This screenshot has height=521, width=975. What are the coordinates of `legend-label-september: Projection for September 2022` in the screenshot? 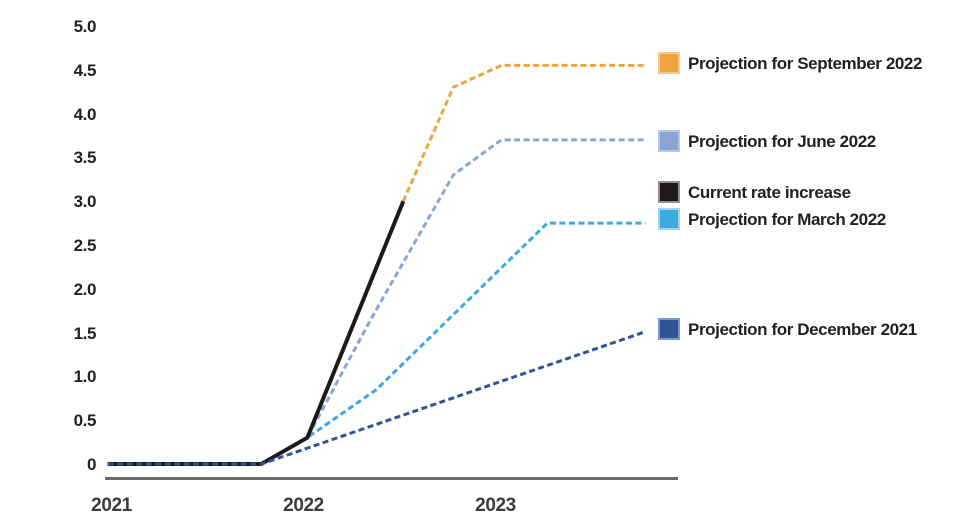 It's located at (805, 63).